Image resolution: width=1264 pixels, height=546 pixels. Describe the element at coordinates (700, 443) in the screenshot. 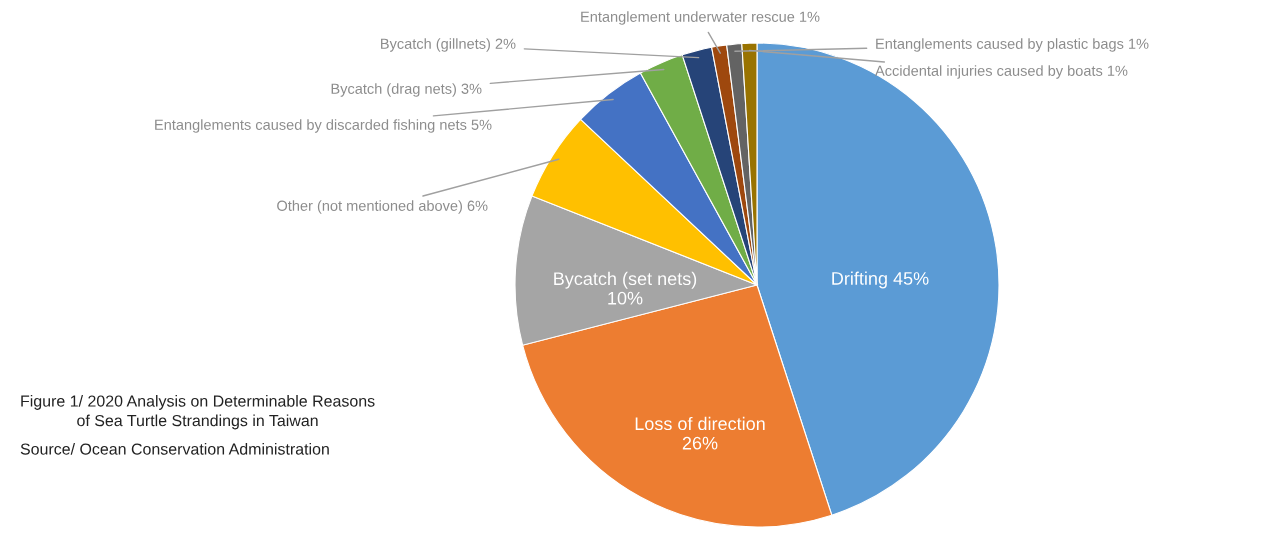

I see `data-label: 26%` at that location.